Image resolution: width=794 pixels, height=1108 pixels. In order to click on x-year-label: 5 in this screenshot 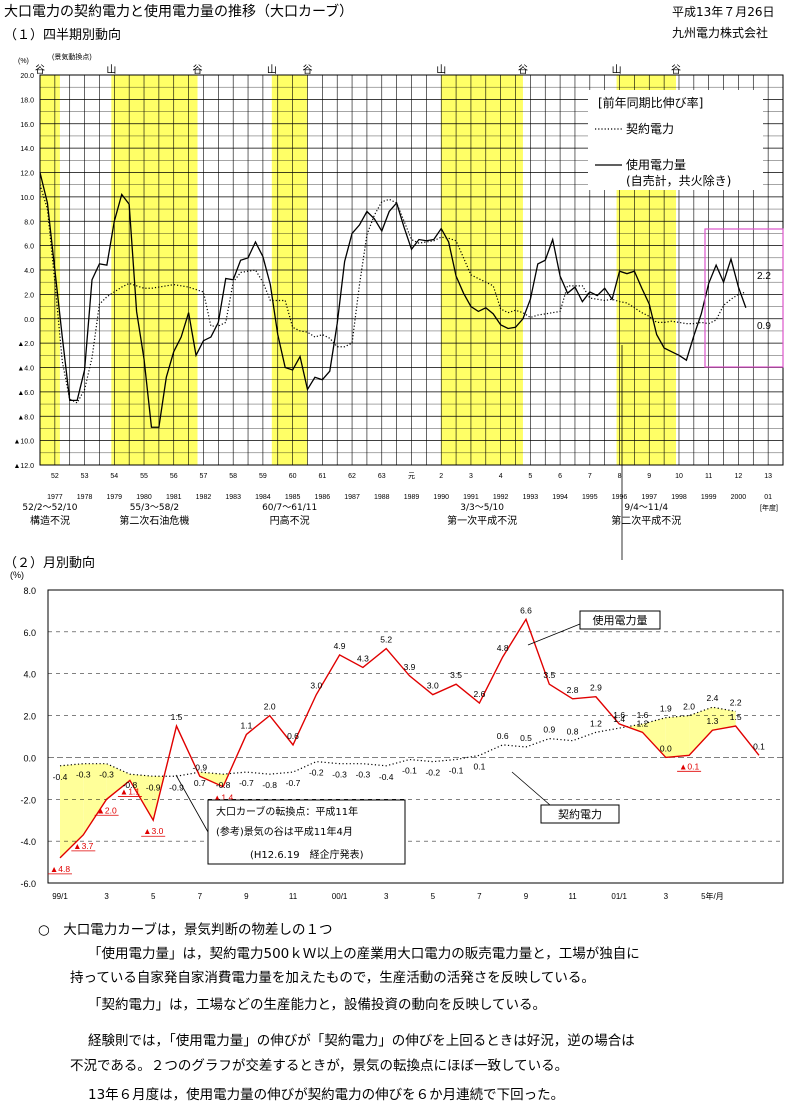, I will do `click(530, 476)`.